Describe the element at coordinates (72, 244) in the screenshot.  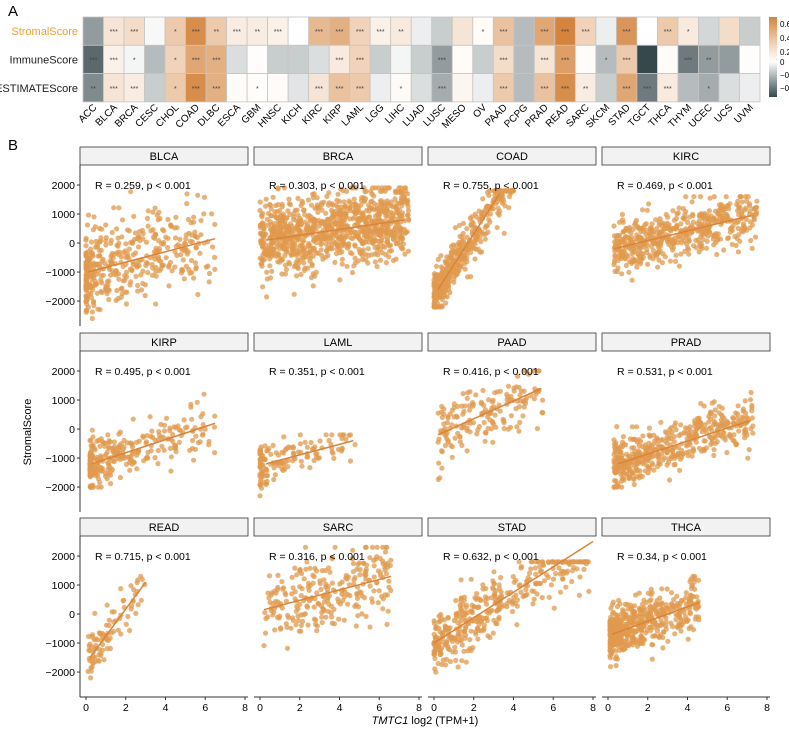
I see `y-tick-label: 0` at that location.